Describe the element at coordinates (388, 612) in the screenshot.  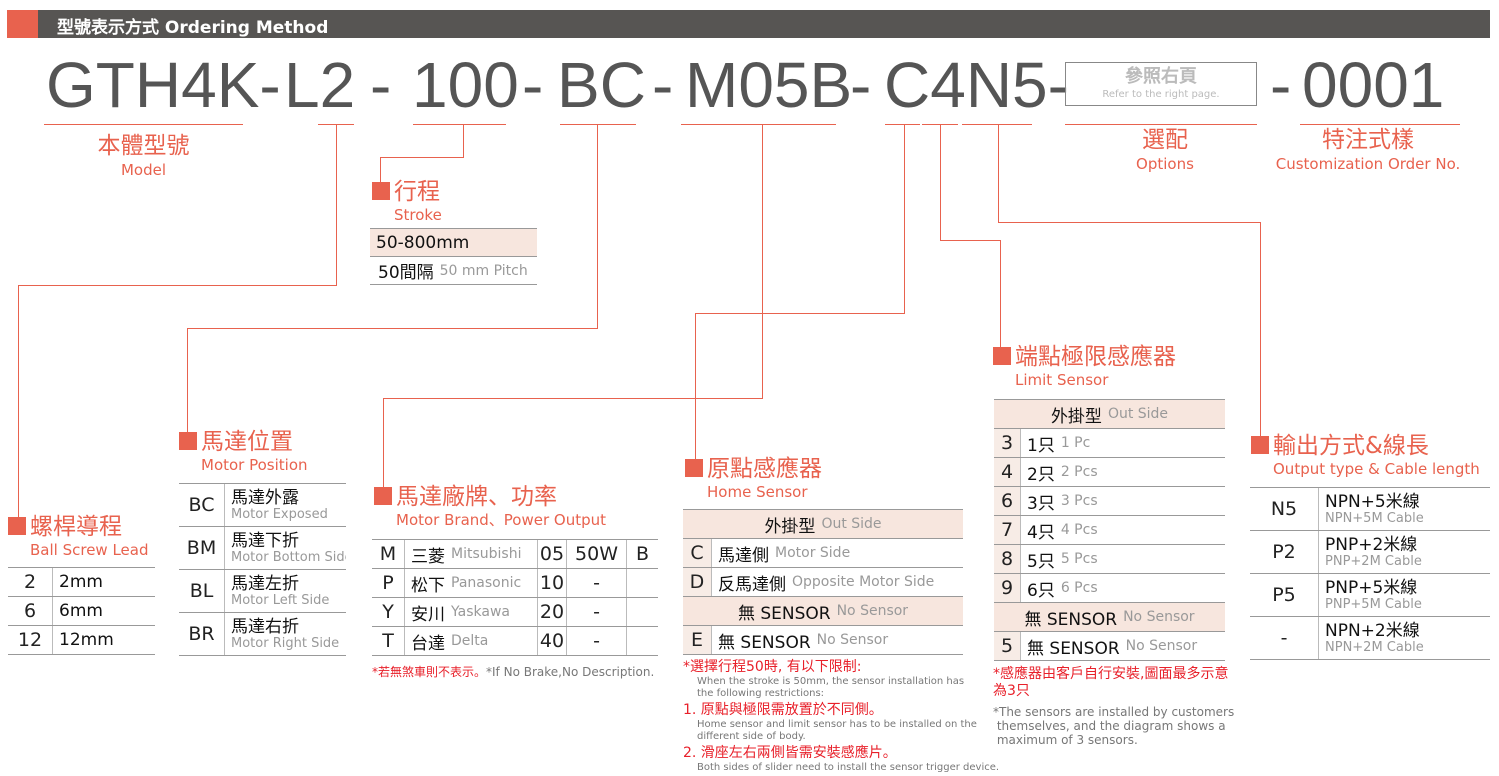
I see `row-code: Y` at that location.